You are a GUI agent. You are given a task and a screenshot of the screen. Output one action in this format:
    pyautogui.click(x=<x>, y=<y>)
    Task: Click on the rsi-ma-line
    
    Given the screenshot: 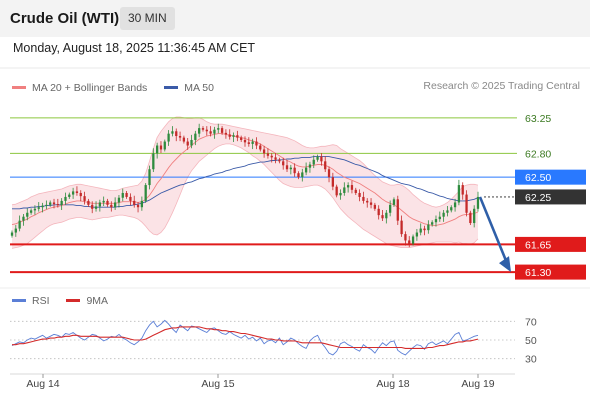 What is the action you would take?
    pyautogui.click(x=245, y=337)
    